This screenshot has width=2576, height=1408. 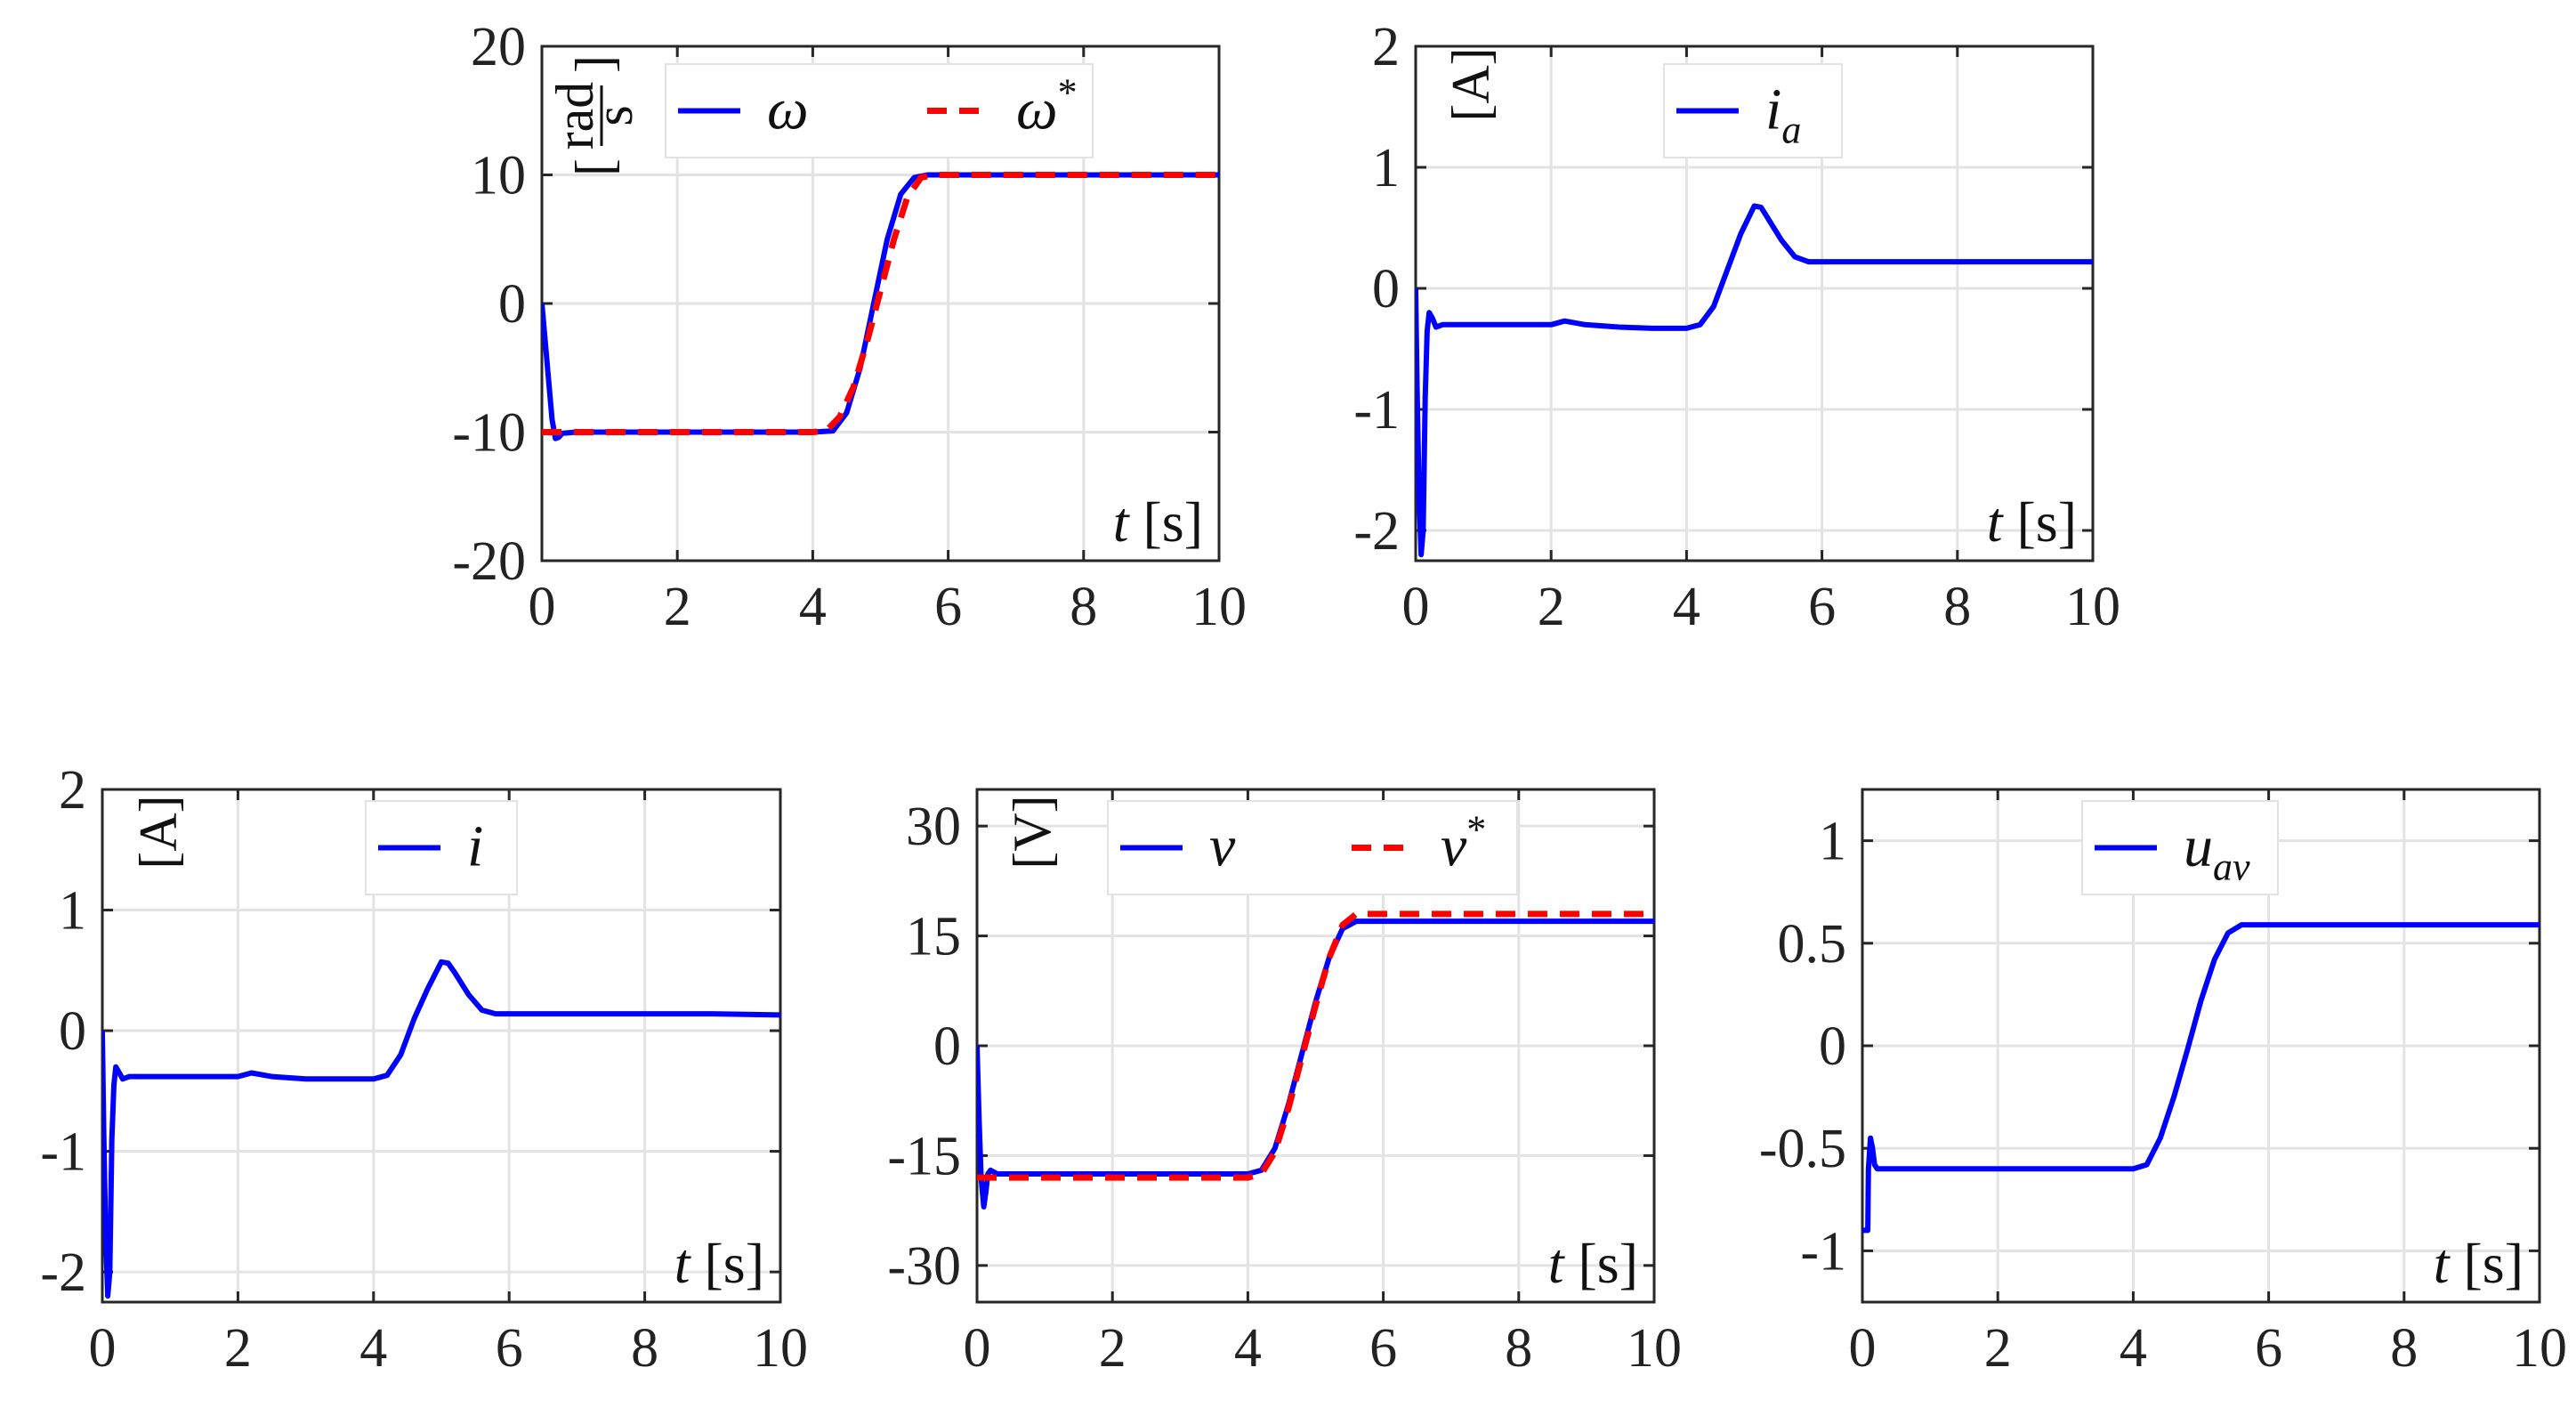 What do you see at coordinates (498, 47) in the screenshot?
I see `y-tick-label: 20` at bounding box center [498, 47].